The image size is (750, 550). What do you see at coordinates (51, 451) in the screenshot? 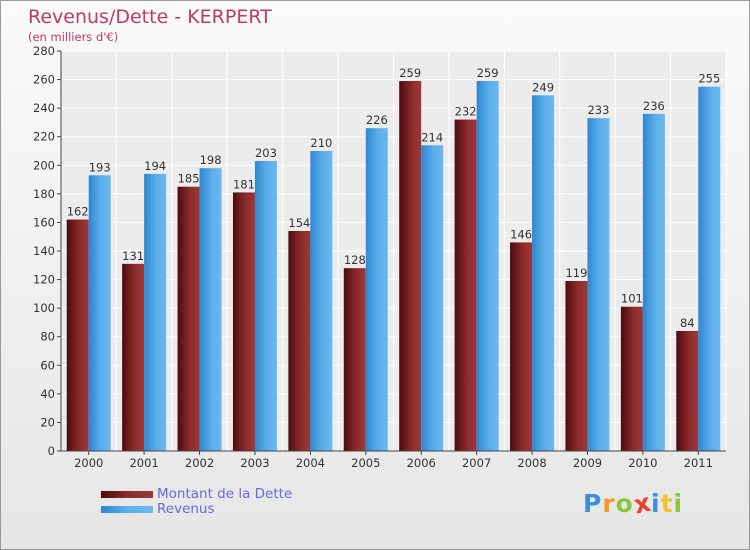
I see `y-tick-label: 0` at bounding box center [51, 451].